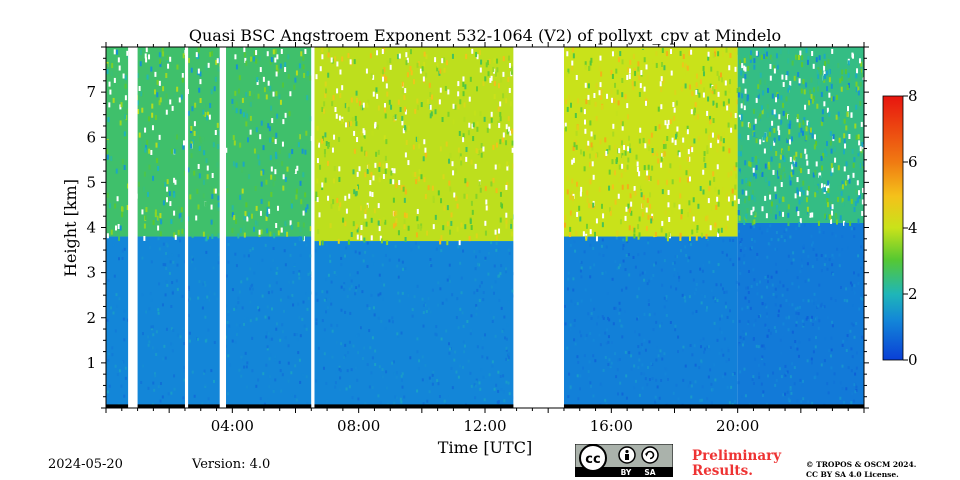 The width and height of the screenshot is (960, 480). Describe the element at coordinates (737, 456) in the screenshot. I see `preliminary-line1: Preliminary` at that location.